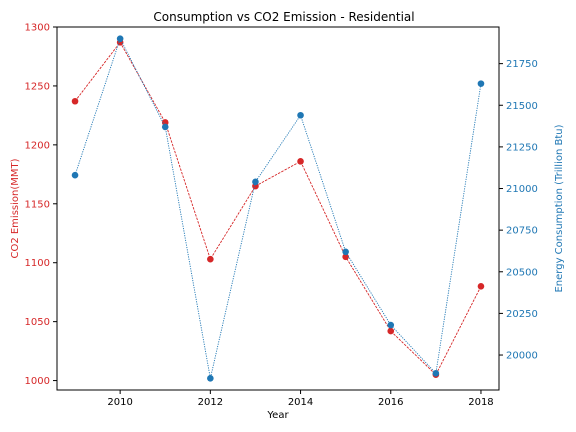  Describe the element at coordinates (518, 210) in the screenshot. I see `y-axis-right: 20000 20250 20500 20750 21000 21250 21500 21750` at that location.